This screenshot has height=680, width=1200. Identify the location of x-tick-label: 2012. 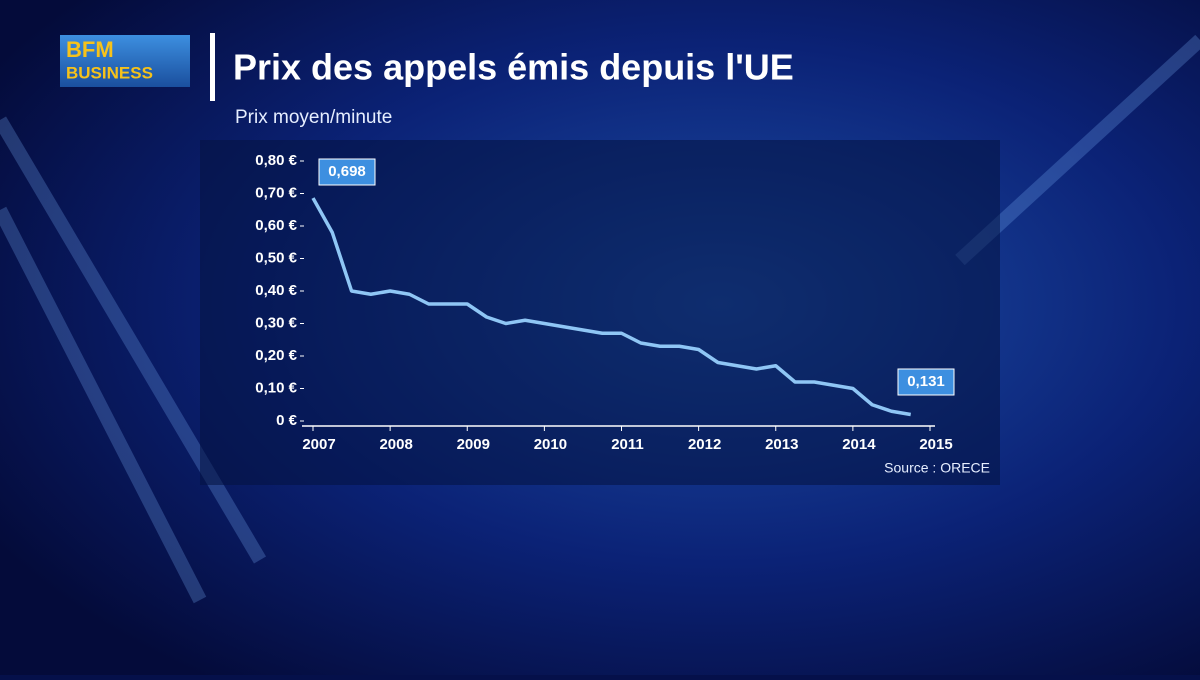
(704, 444).